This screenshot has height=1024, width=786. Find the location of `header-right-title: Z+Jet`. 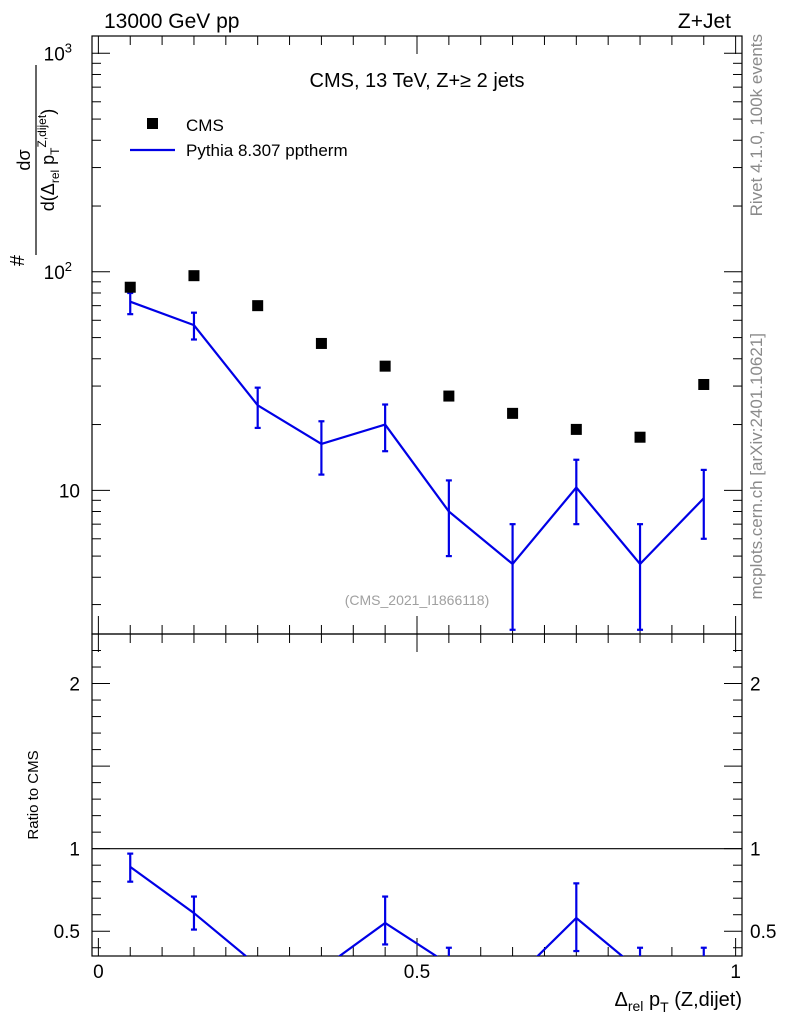

header-right-title: Z+Jet is located at coordinates (704, 21).